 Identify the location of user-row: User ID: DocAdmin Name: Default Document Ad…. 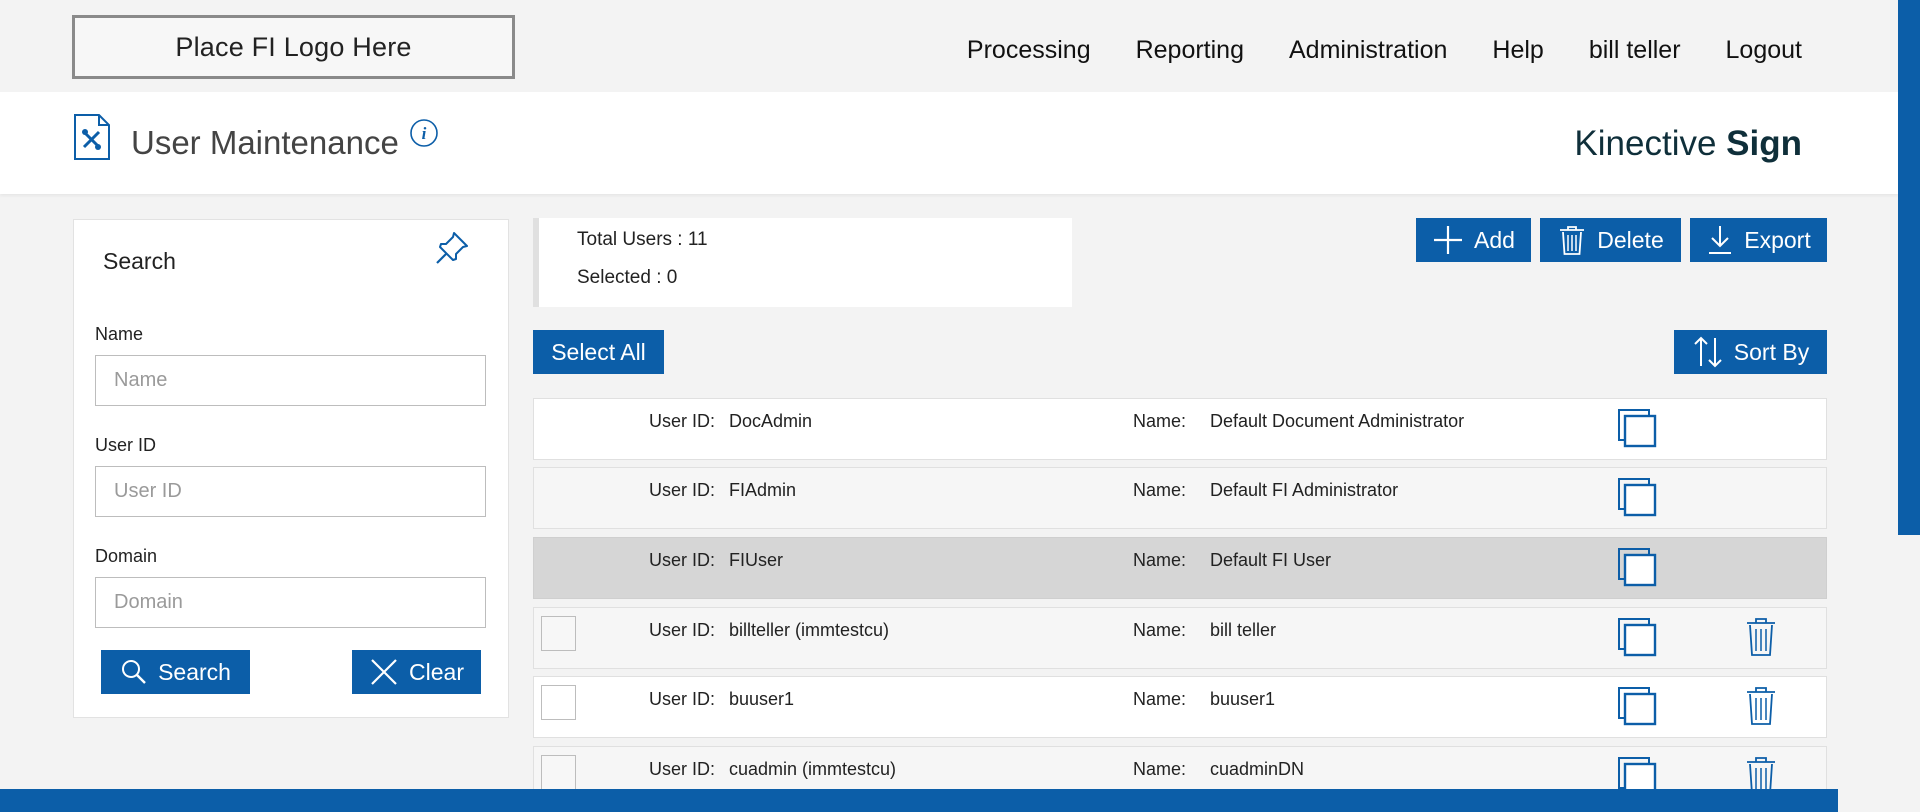
(1180, 429).